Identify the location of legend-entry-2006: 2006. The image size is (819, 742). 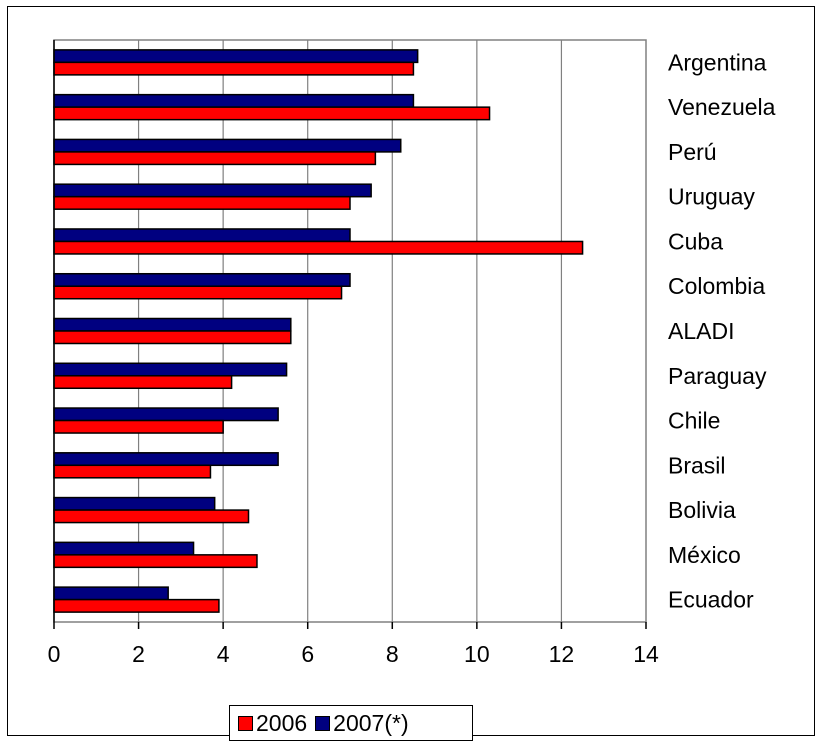
(272, 723).